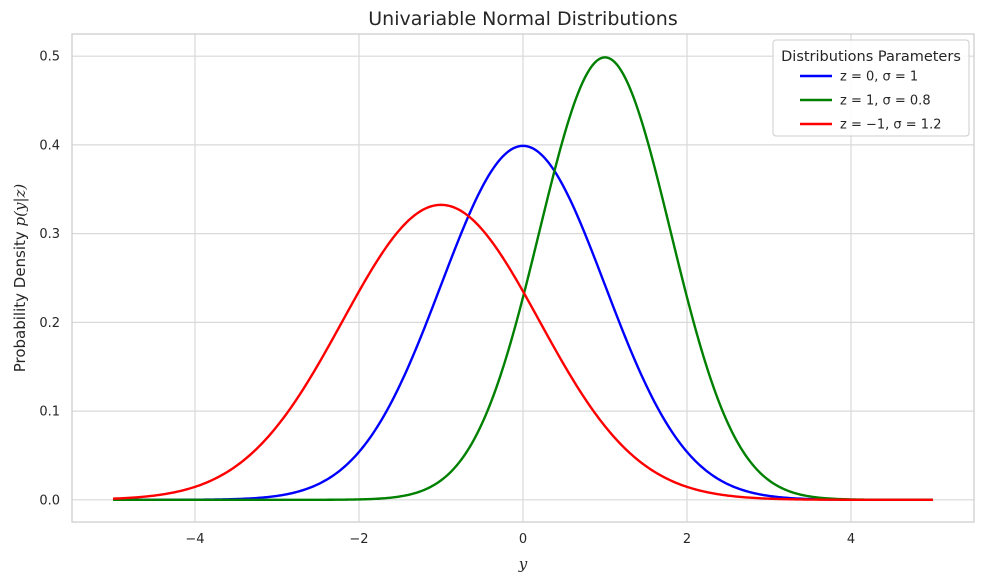  Describe the element at coordinates (20, 299) in the screenshot. I see `y-axis-label-text: Probability Density` at that location.